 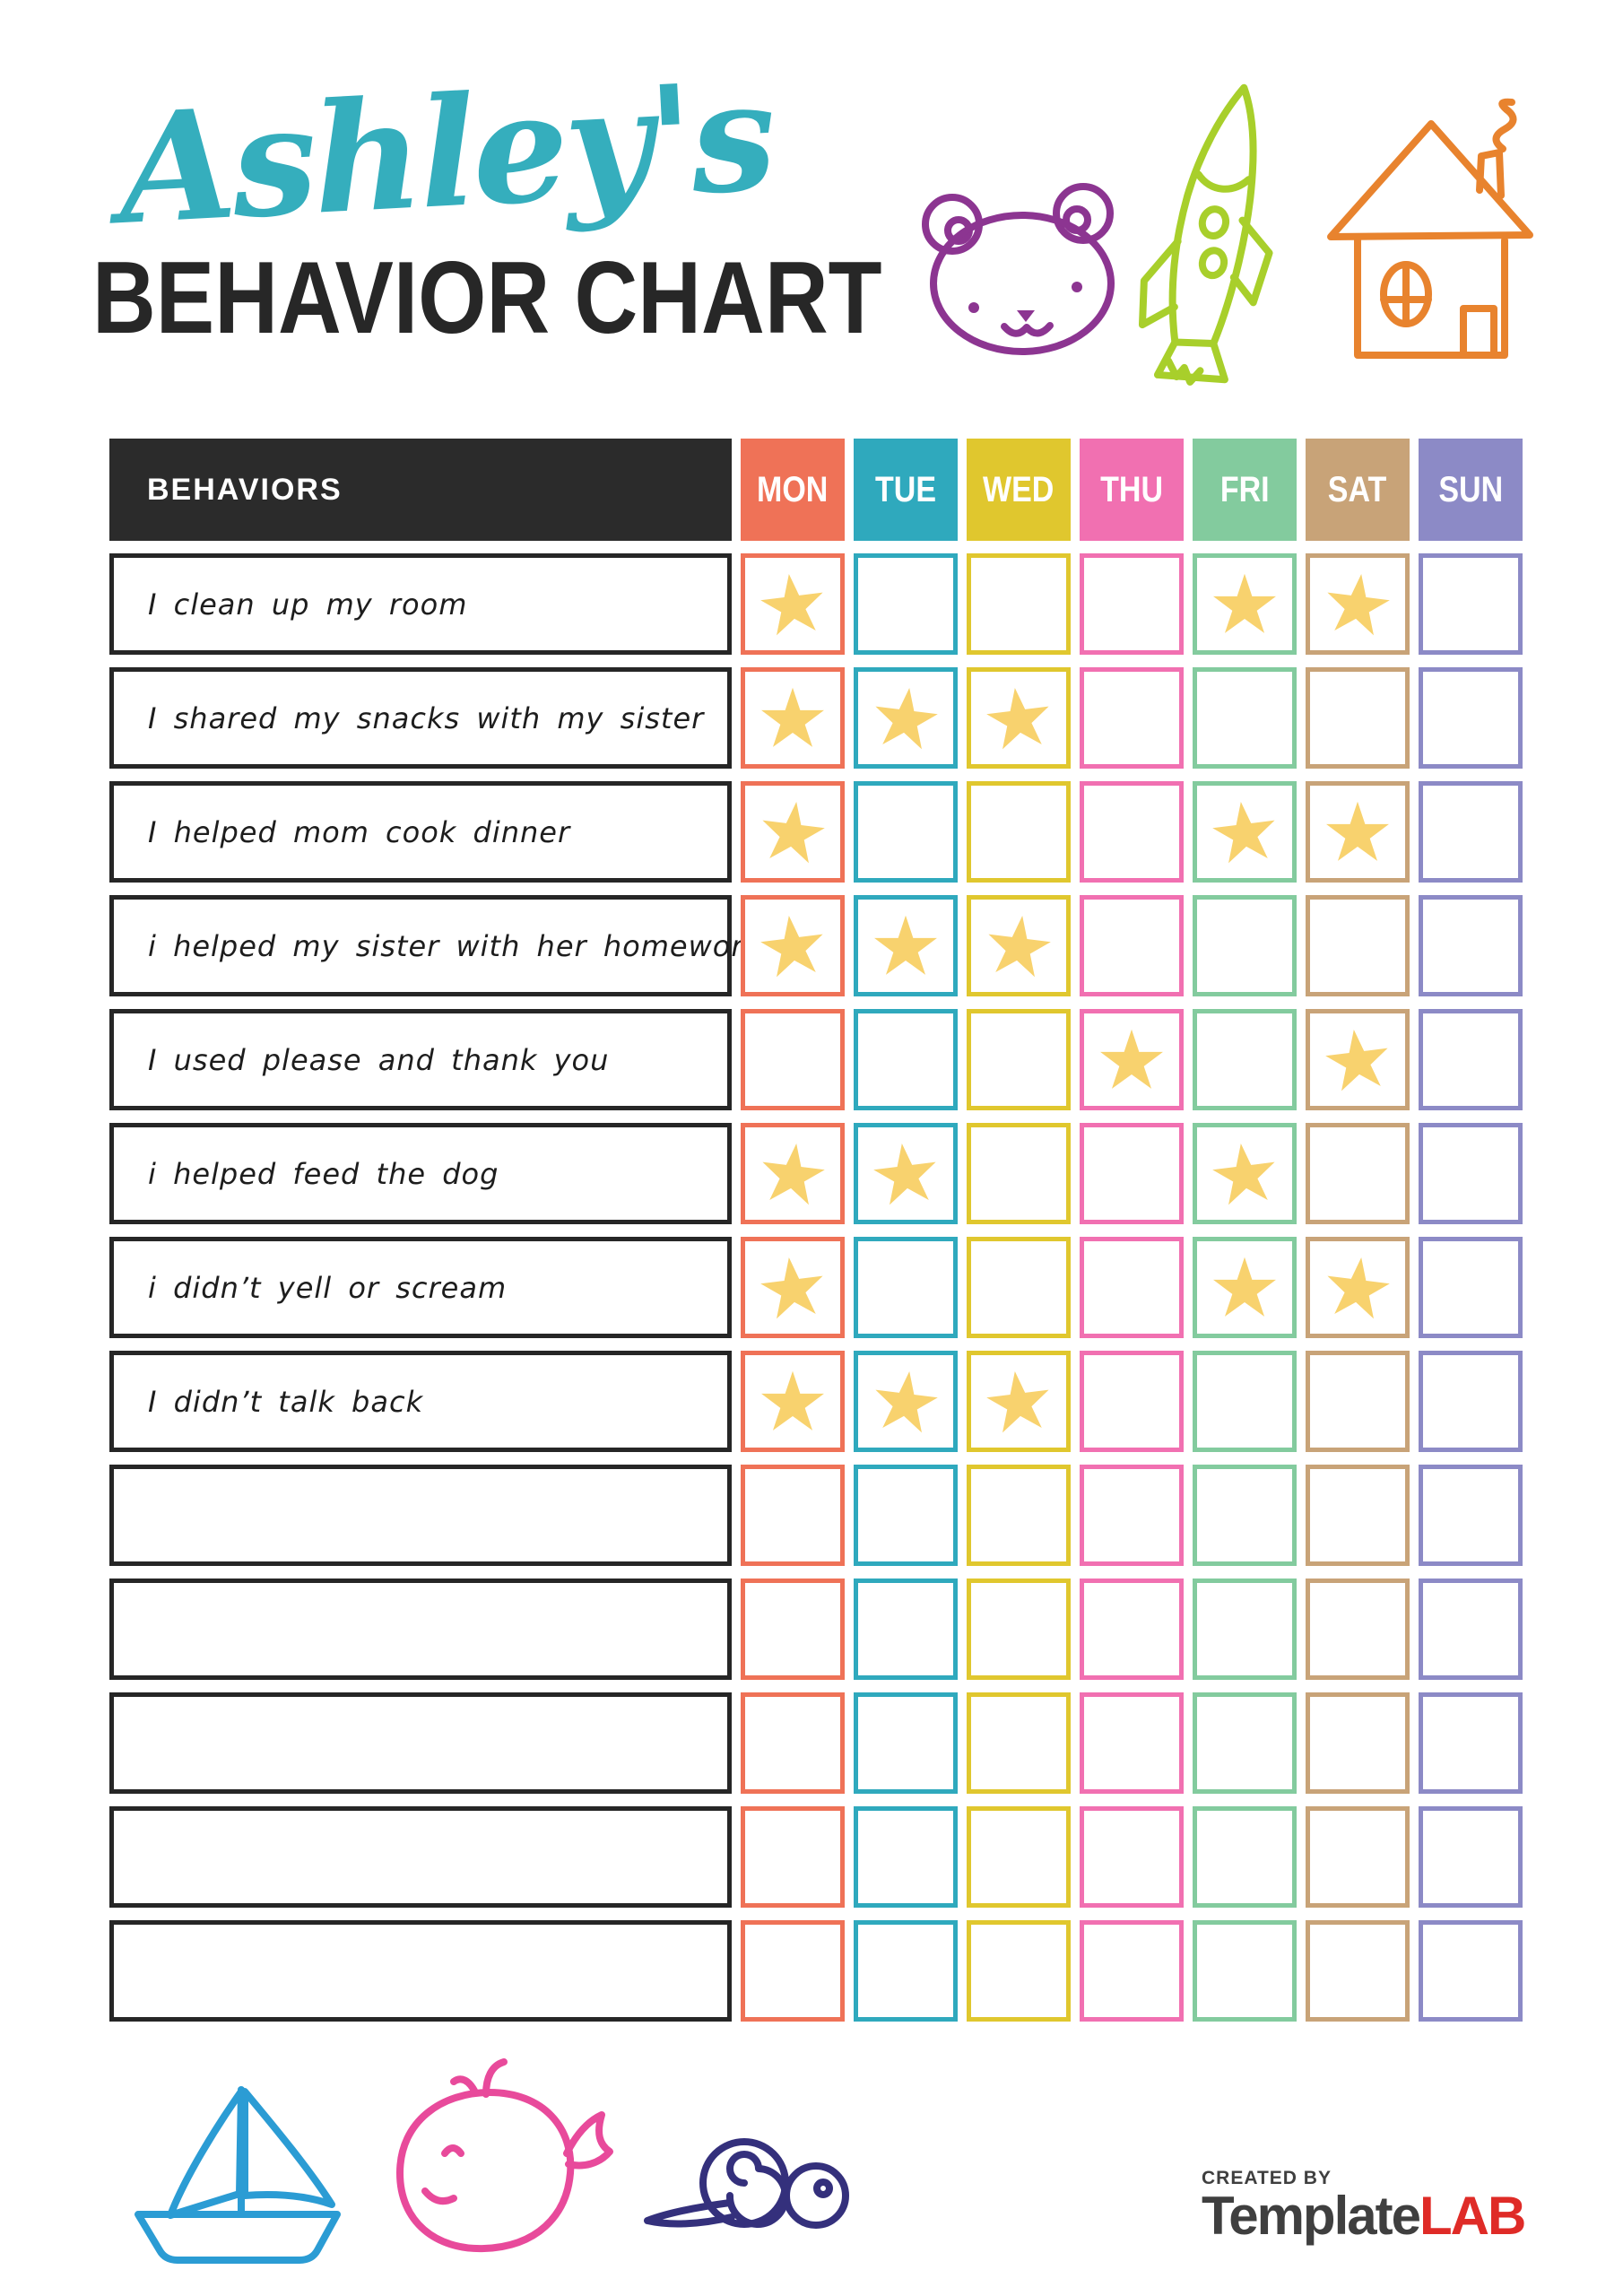 I want to click on created-by-label: CREATED BY, so click(x=1267, y=2178).